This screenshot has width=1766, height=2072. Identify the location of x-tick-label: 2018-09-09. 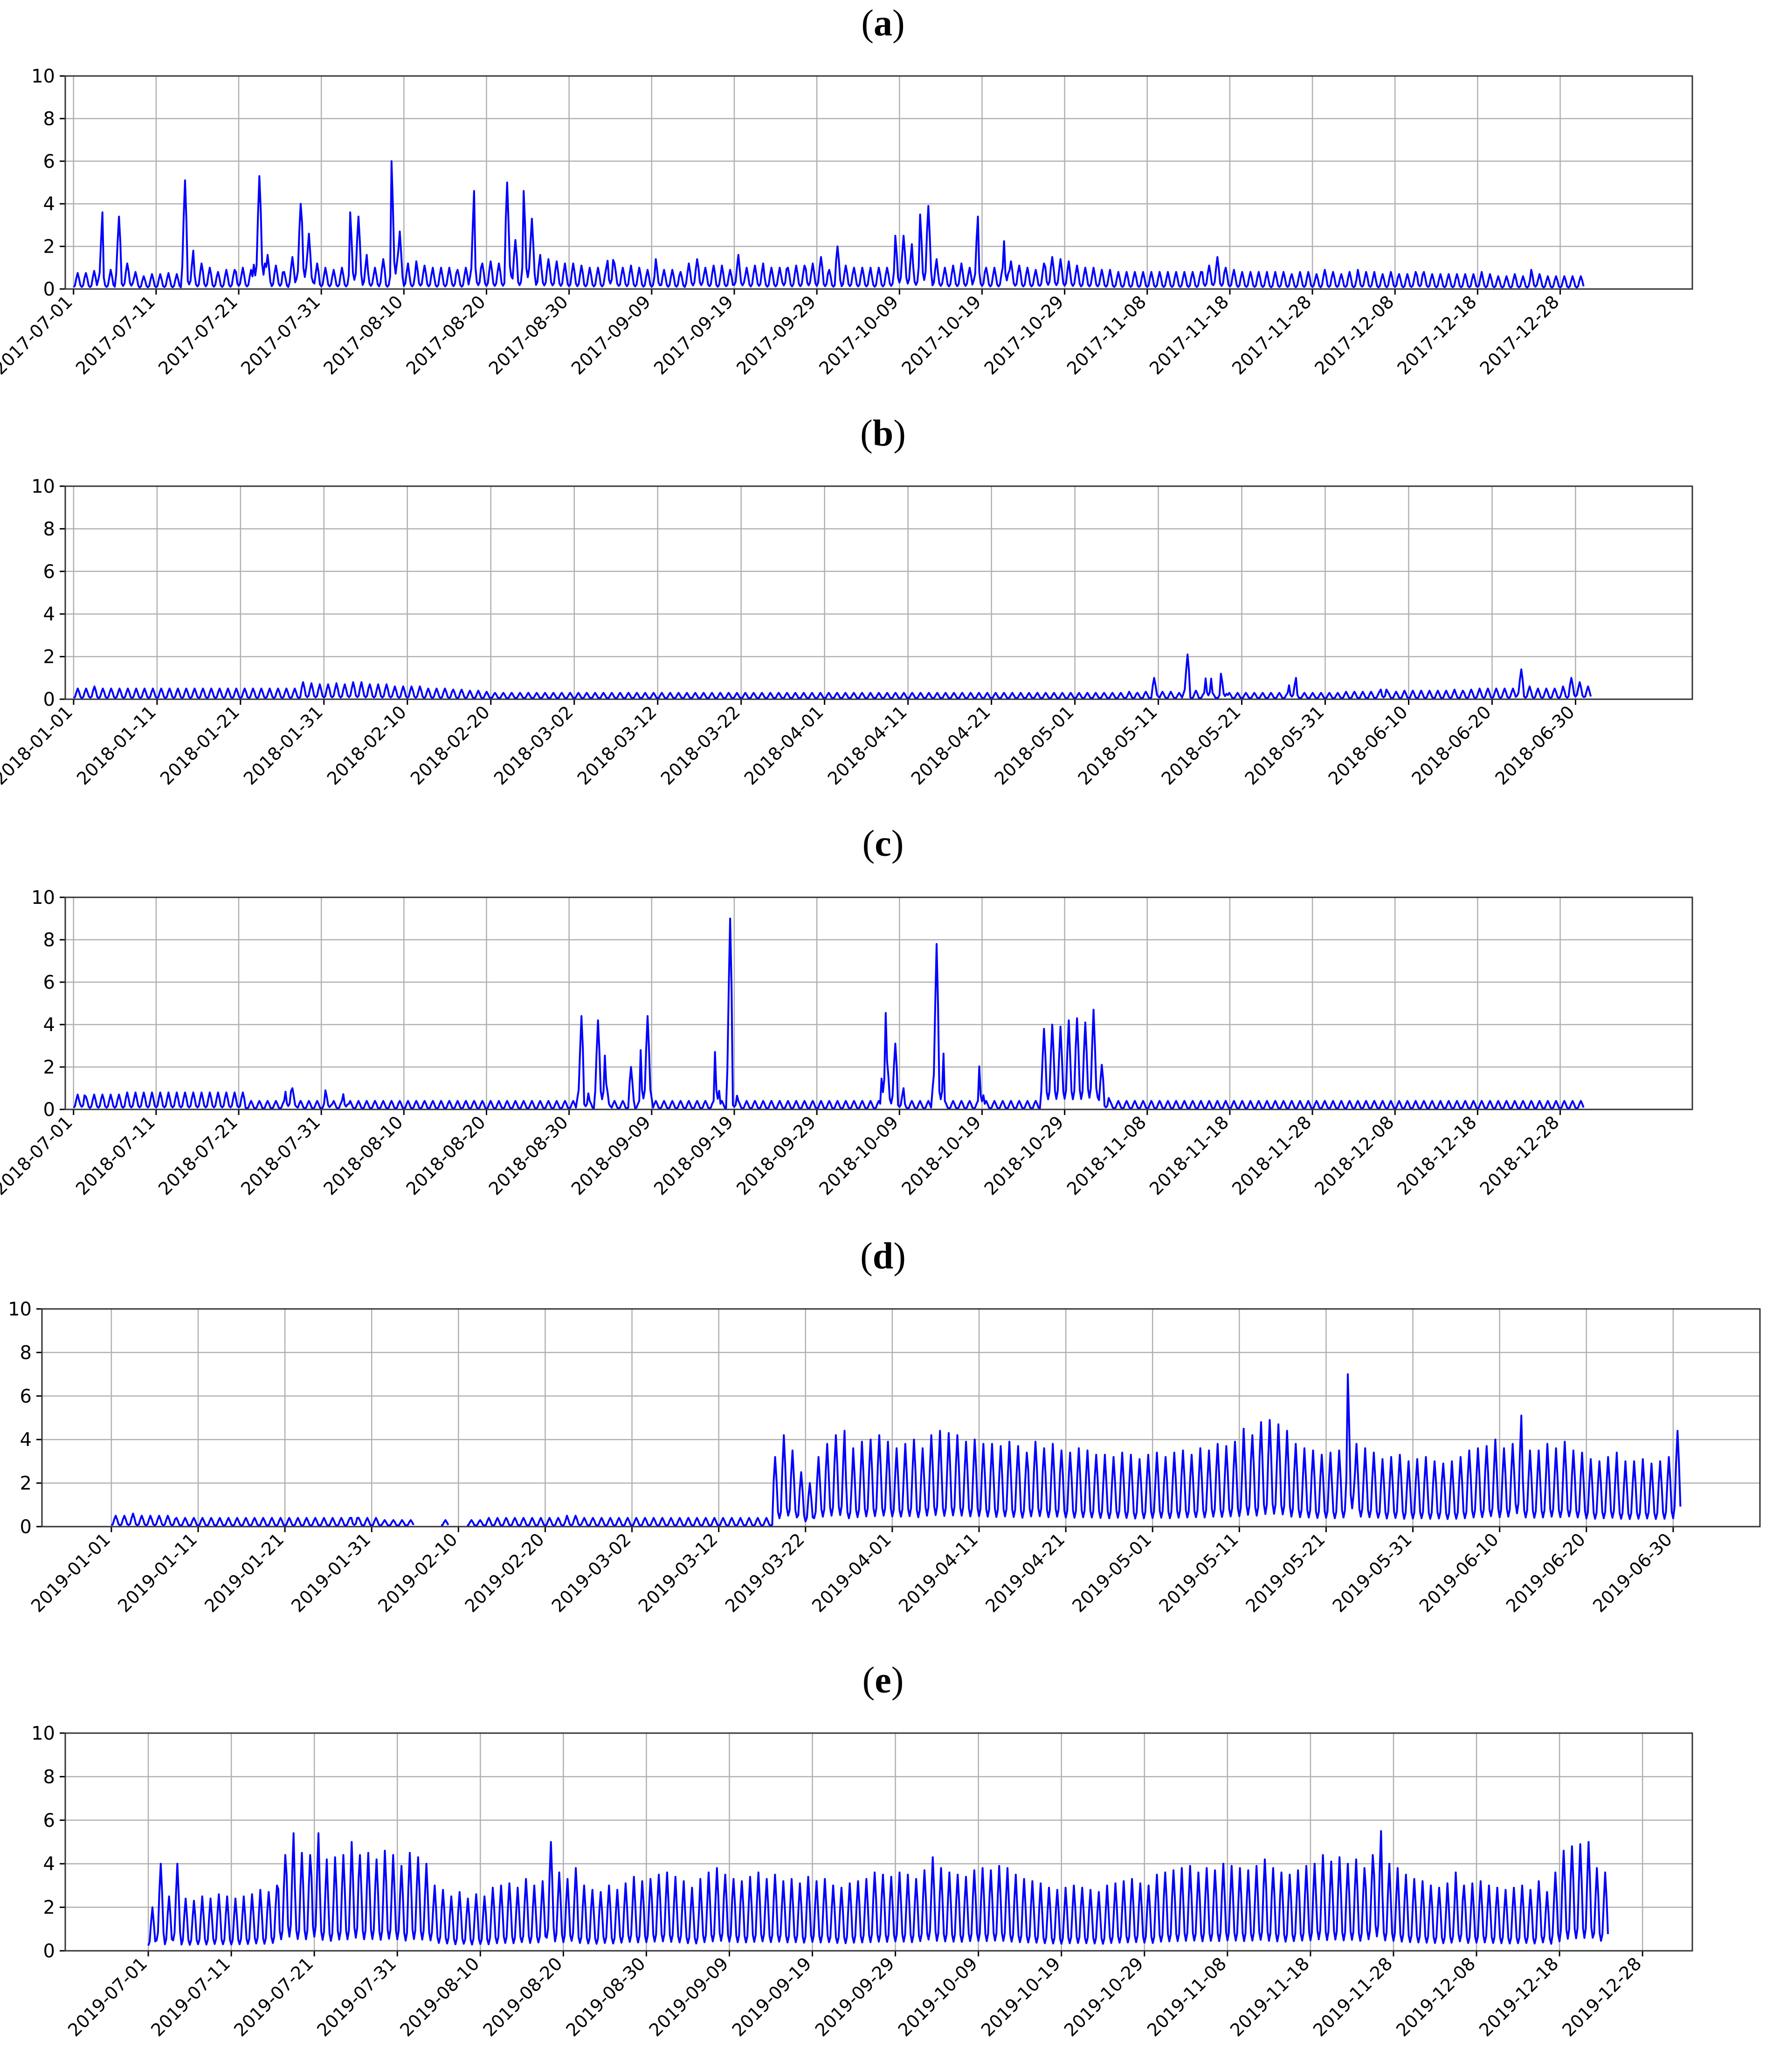
(611, 1155).